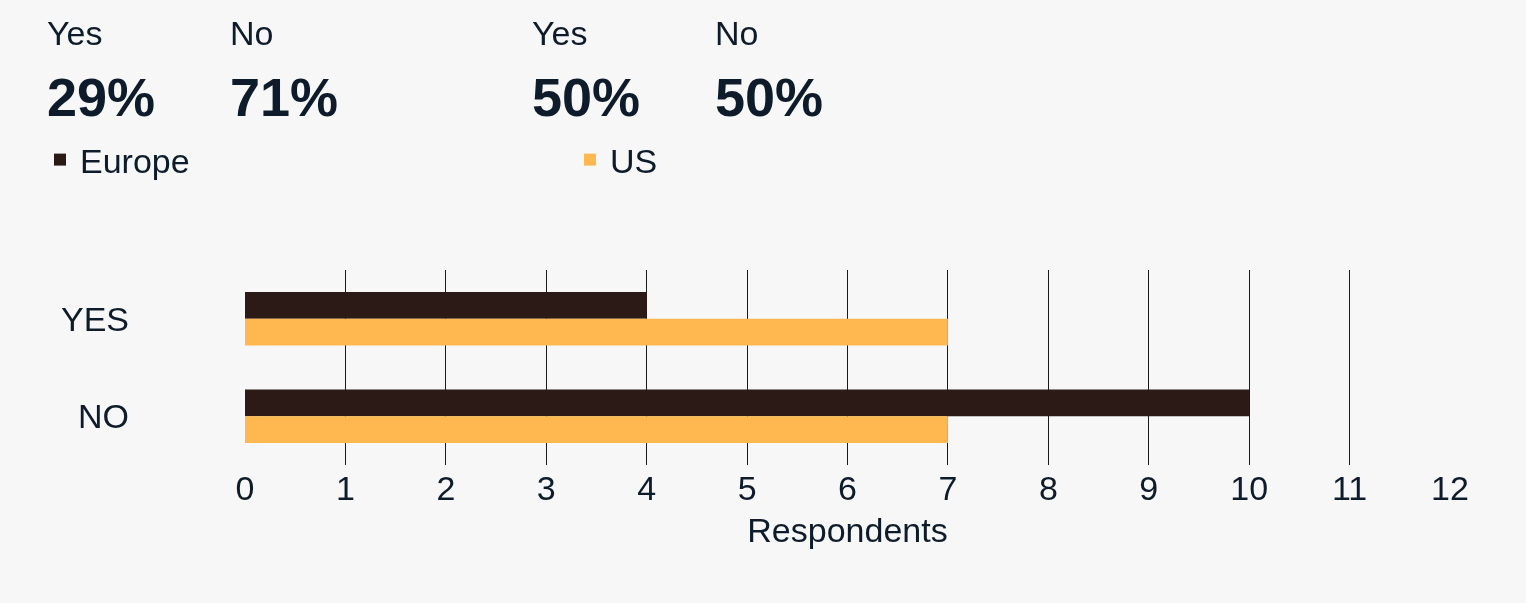 The width and height of the screenshot is (1526, 603). Describe the element at coordinates (847, 530) in the screenshot. I see `x-axis-title: Respondents` at that location.